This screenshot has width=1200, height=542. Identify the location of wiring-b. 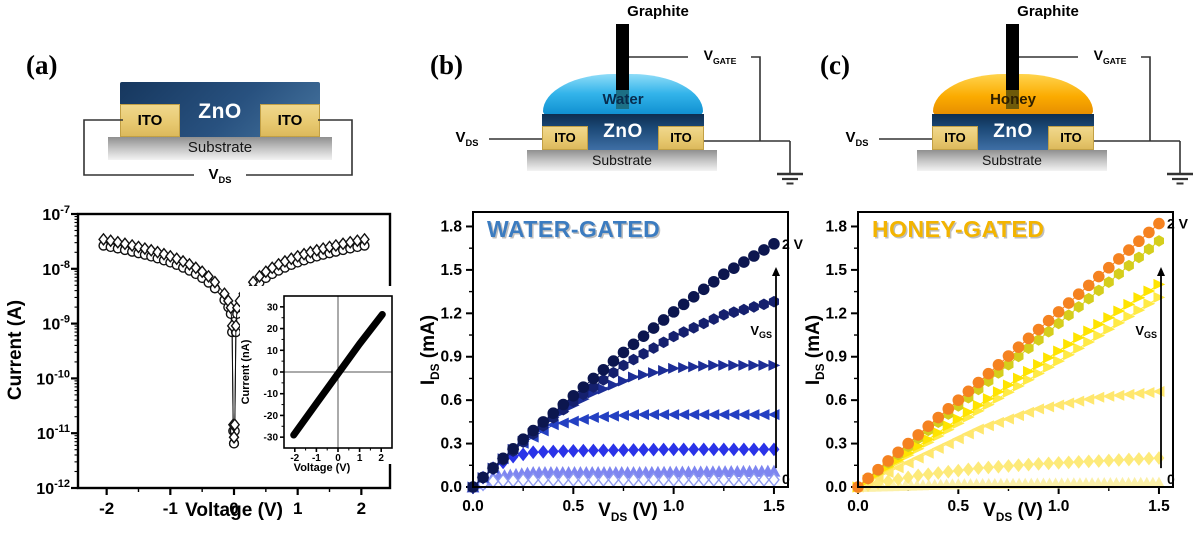
(646, 120).